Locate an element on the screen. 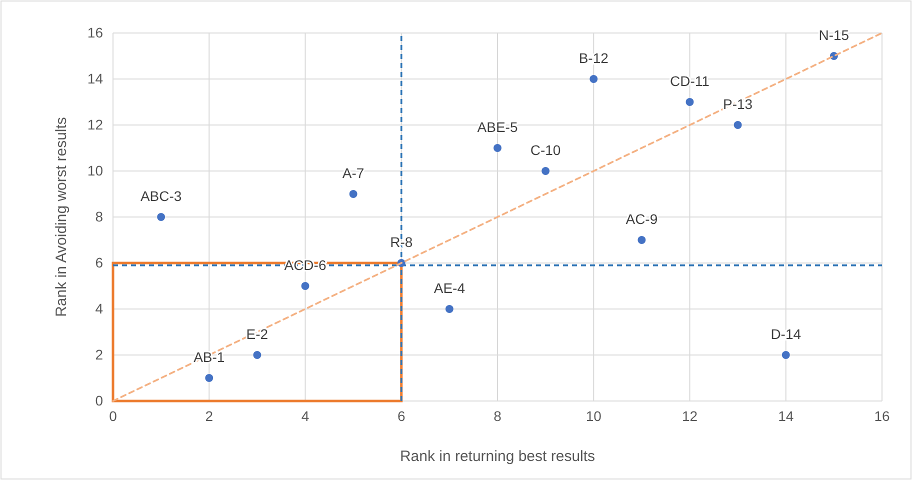 The width and height of the screenshot is (912, 480). y-tick-label: 10 is located at coordinates (95, 170).